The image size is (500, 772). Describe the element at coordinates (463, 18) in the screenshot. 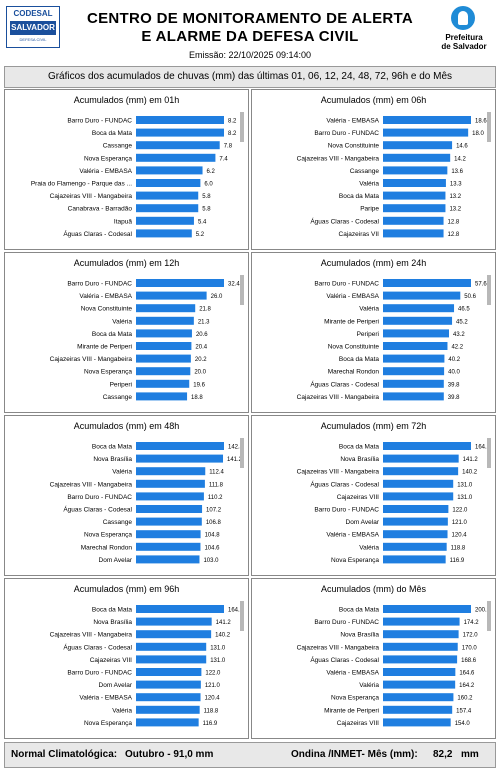

I see `prefeitura-emblem-icon` at that location.